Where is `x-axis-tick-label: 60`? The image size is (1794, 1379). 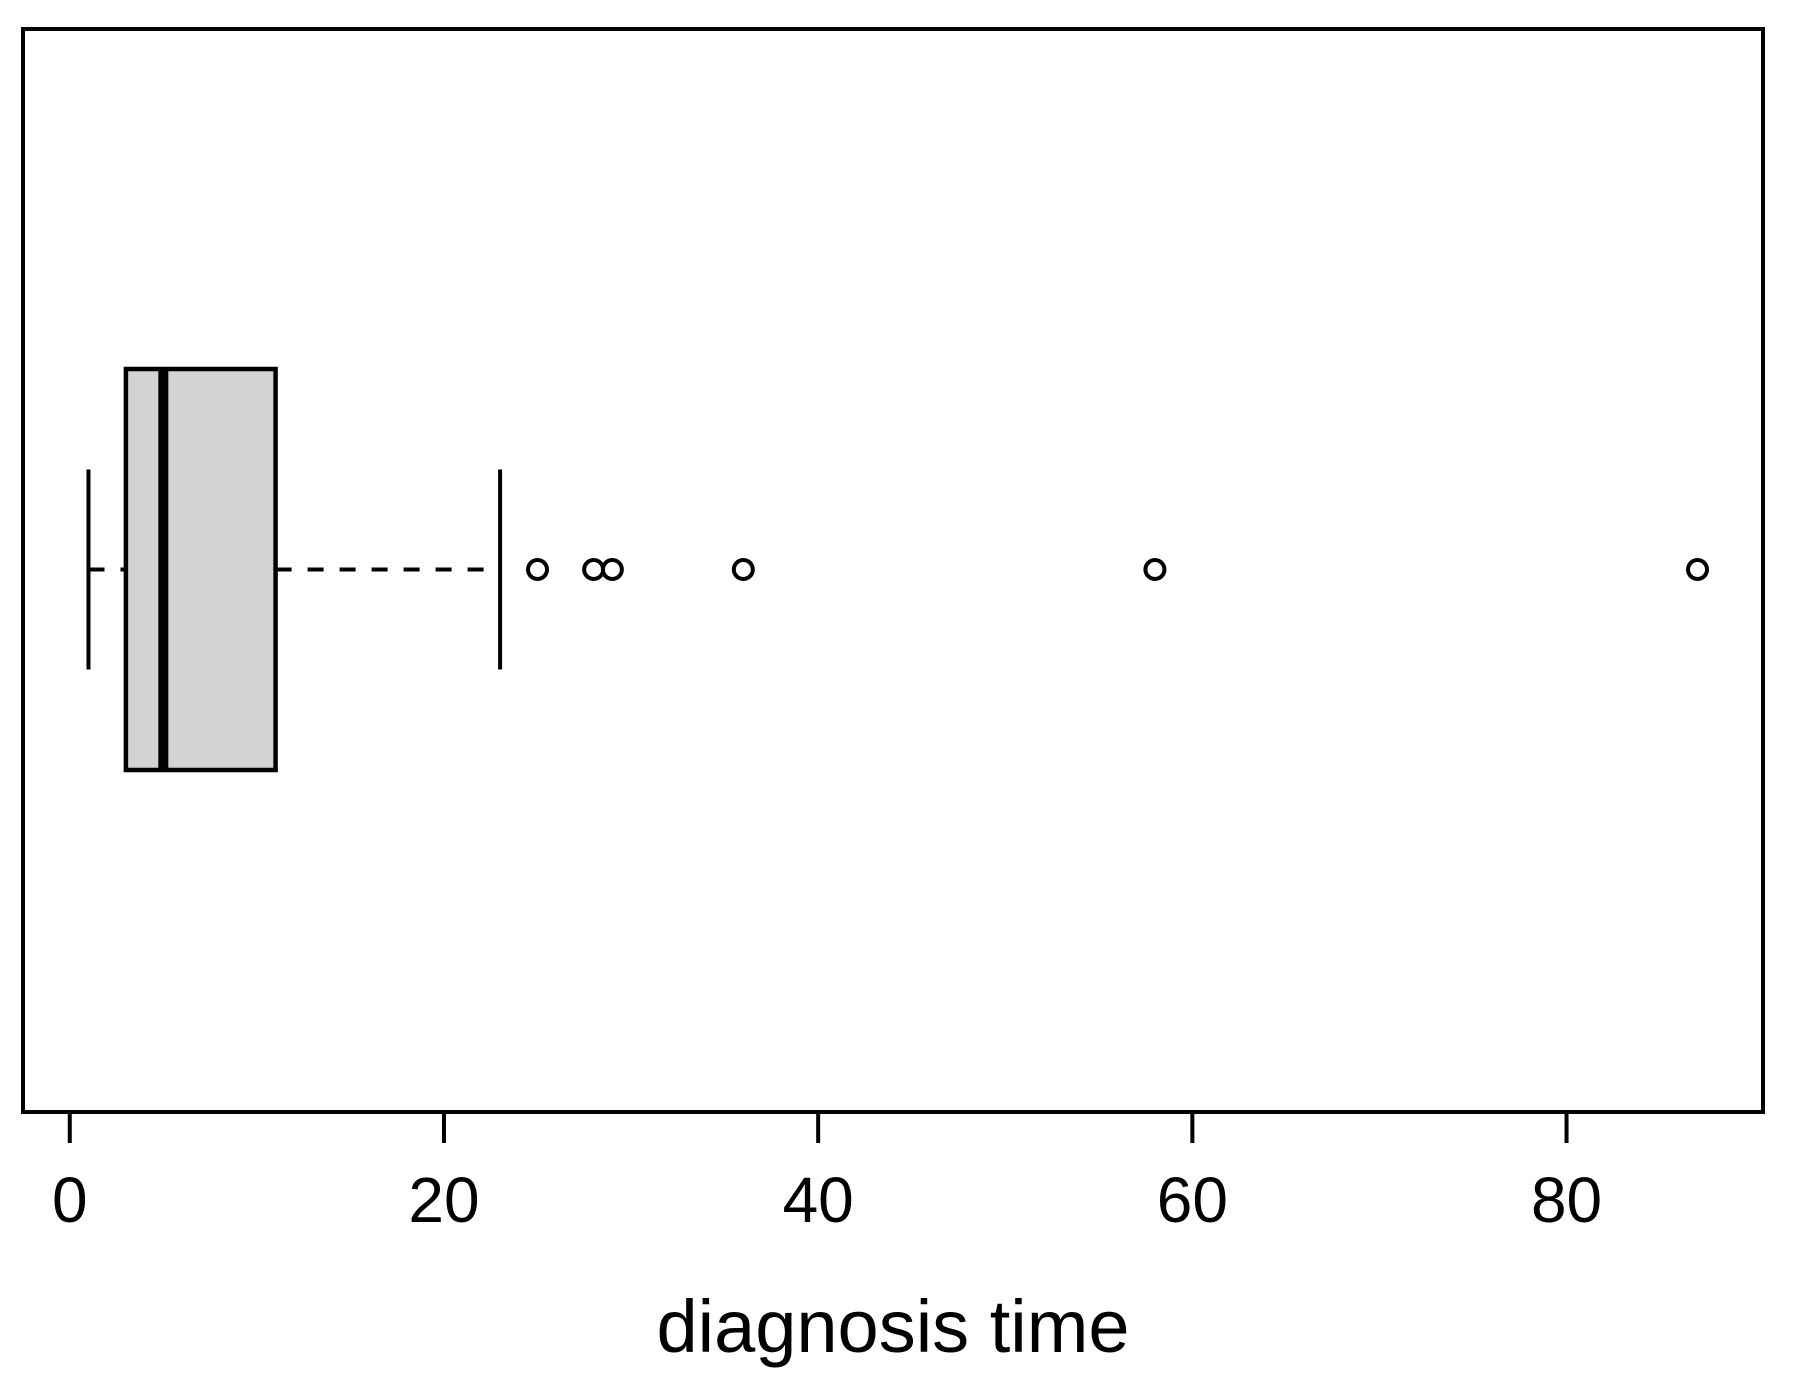
x-axis-tick-label: 60 is located at coordinates (1192, 1200).